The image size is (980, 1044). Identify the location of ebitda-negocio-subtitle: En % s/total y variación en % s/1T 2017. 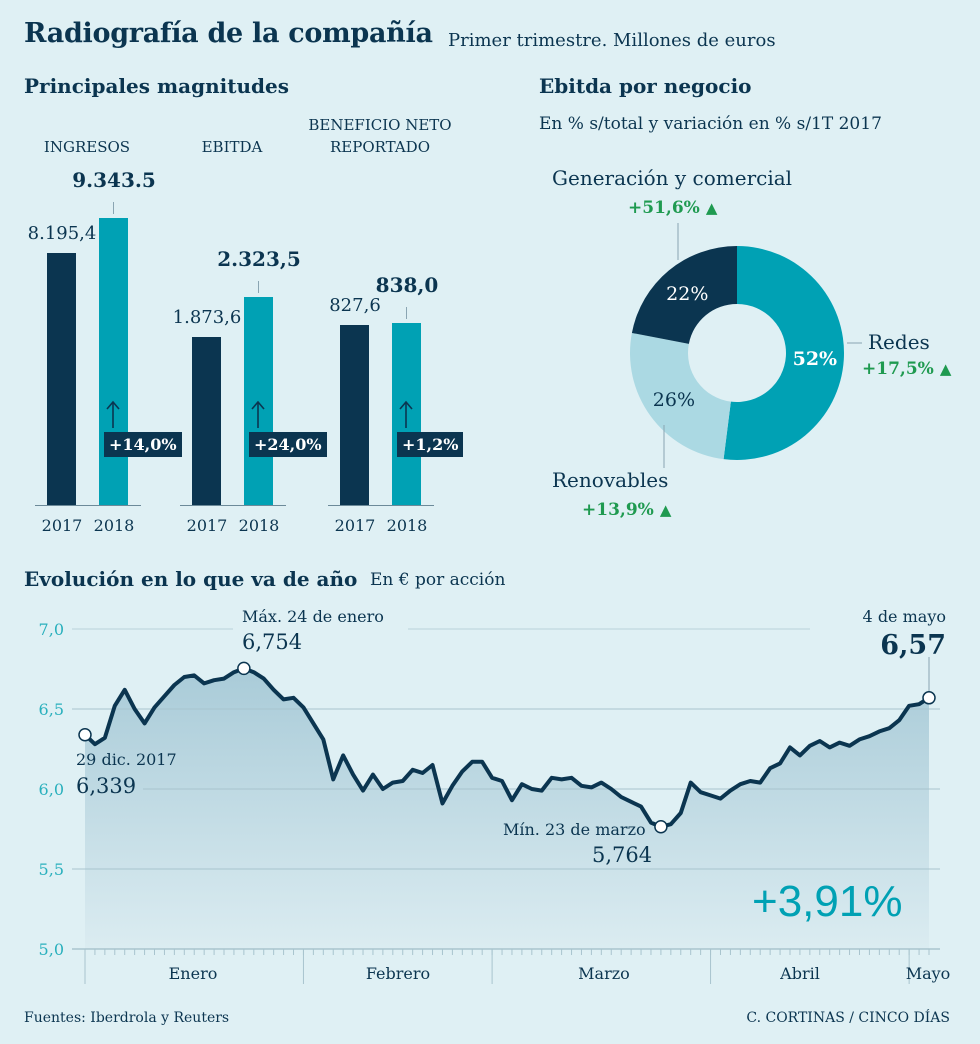
(710, 124).